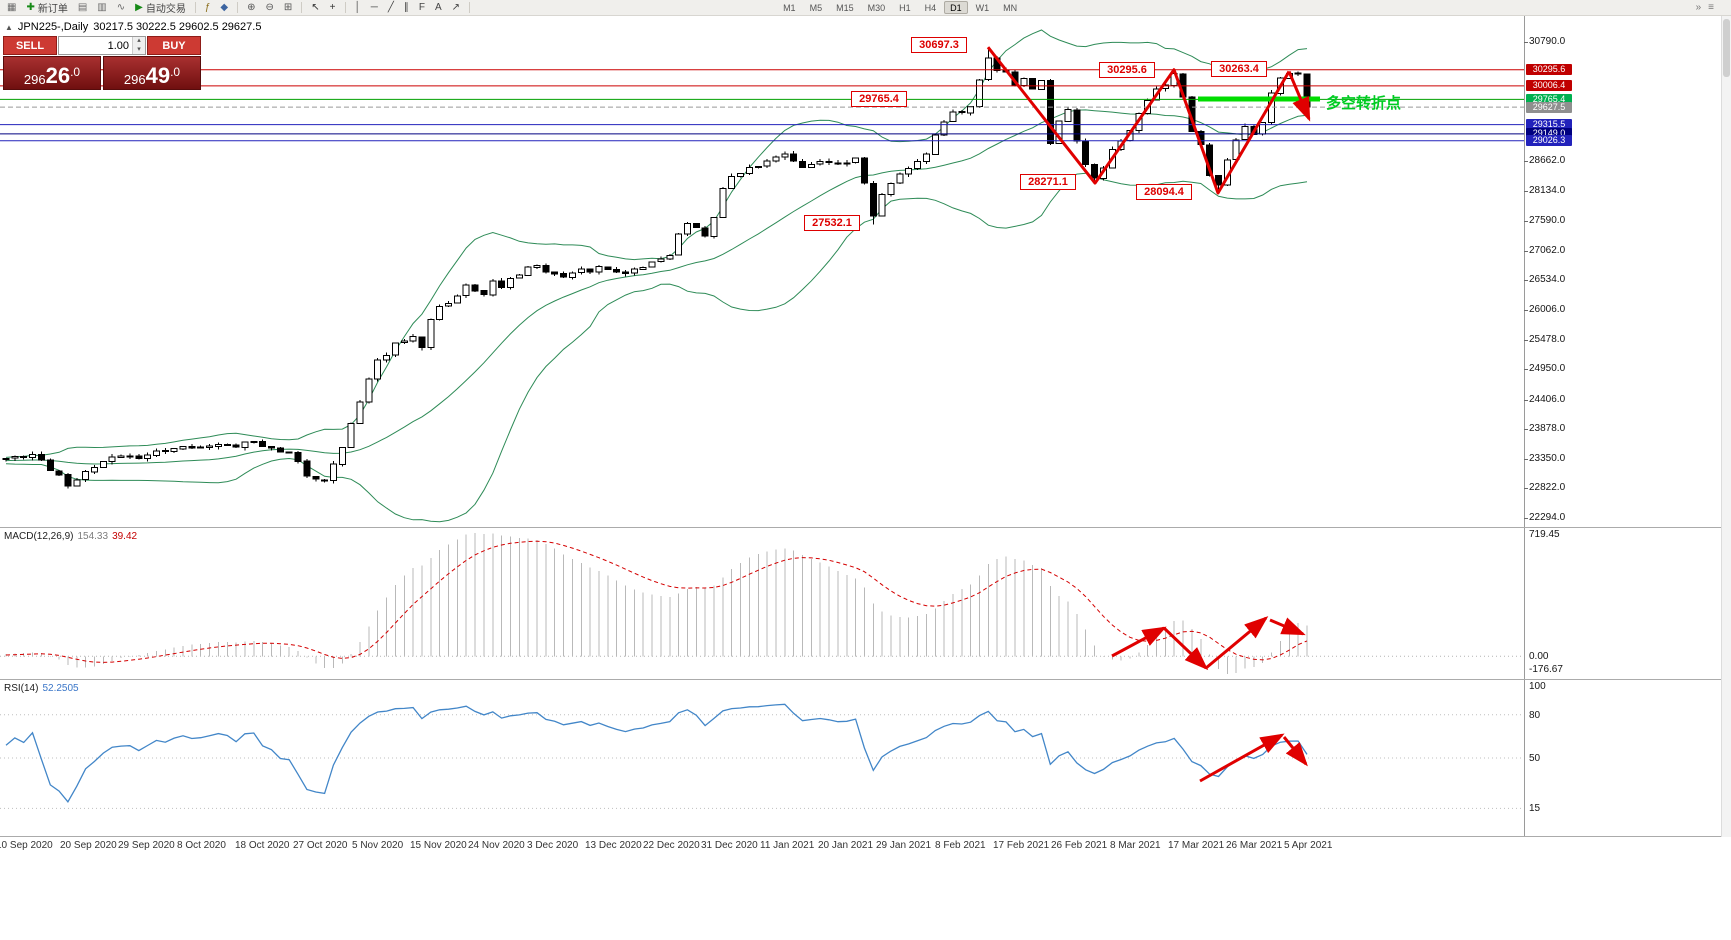 Image resolution: width=1731 pixels, height=940 pixels. Describe the element at coordinates (1547, 279) in the screenshot. I see `price-axis-label: 26534.0` at that location.